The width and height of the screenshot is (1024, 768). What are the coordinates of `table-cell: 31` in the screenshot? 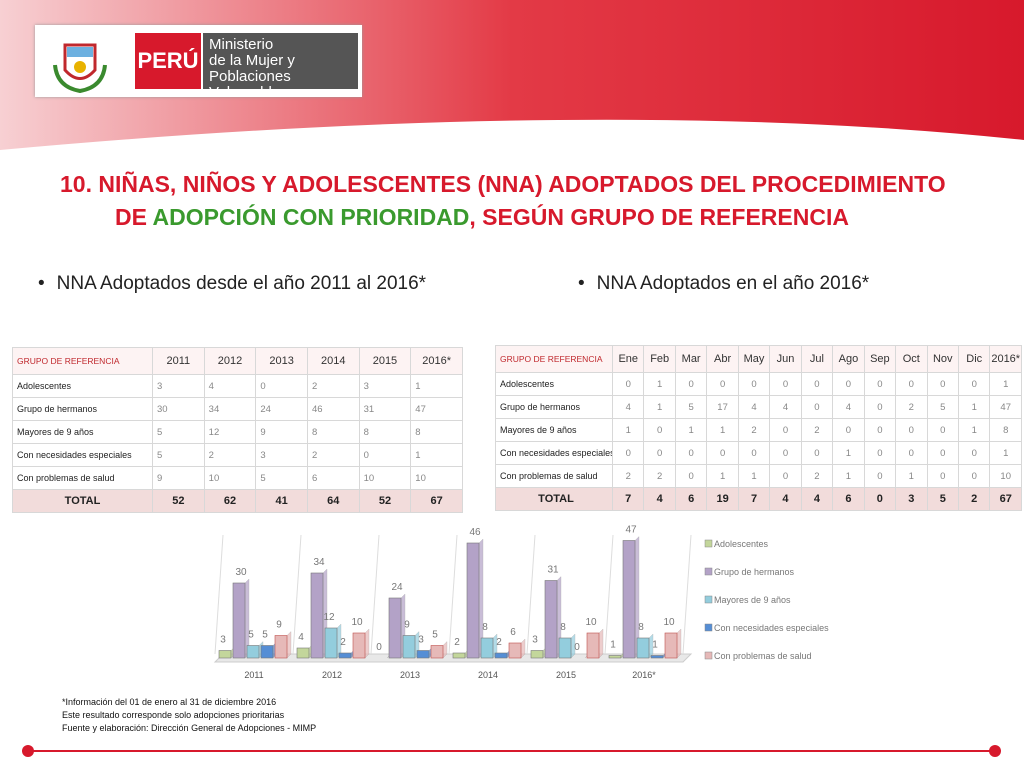 It's located at (385, 409).